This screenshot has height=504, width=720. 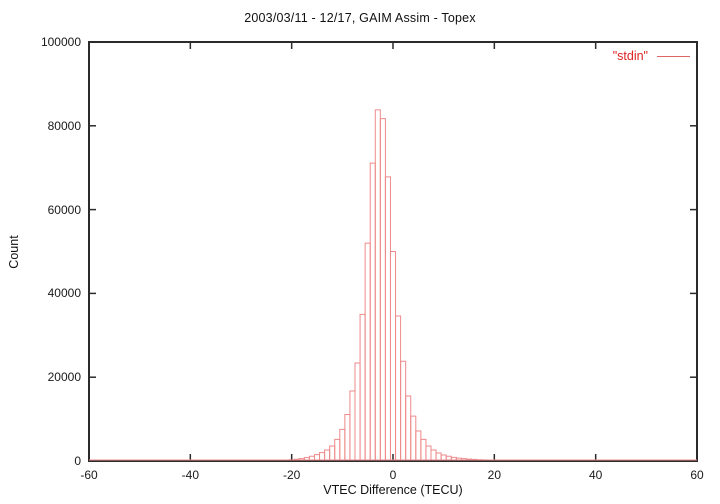 What do you see at coordinates (77, 461) in the screenshot?
I see `y-tick-label: 0` at bounding box center [77, 461].